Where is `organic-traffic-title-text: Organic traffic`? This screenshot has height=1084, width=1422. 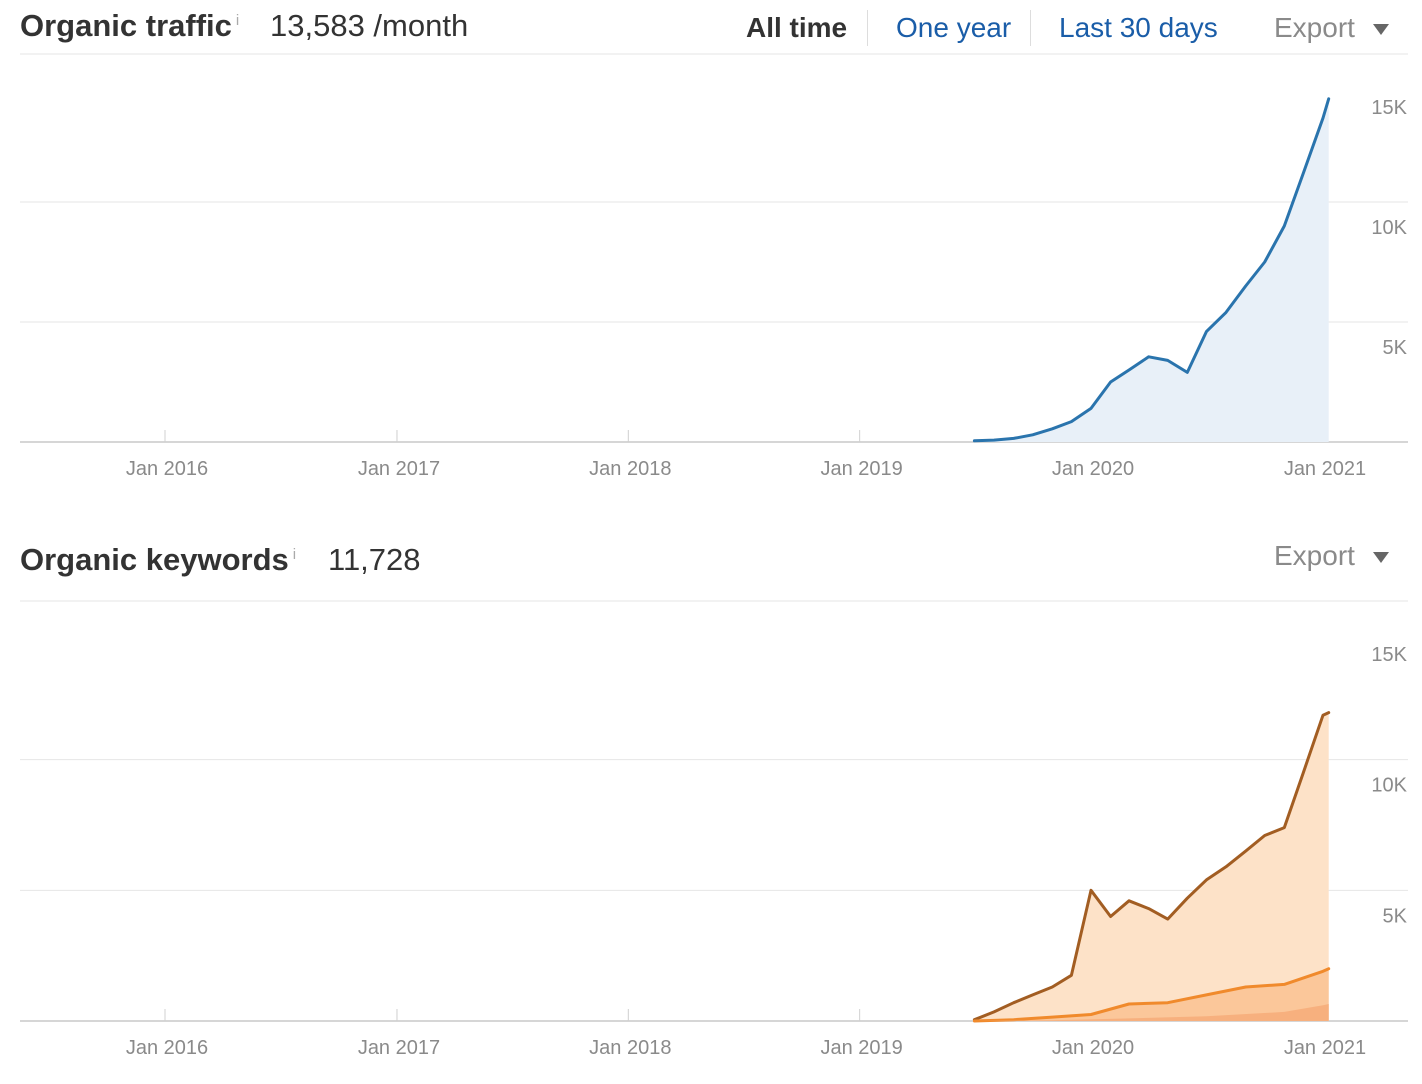
organic-traffic-title-text: Organic traffic is located at coordinates (126, 25).